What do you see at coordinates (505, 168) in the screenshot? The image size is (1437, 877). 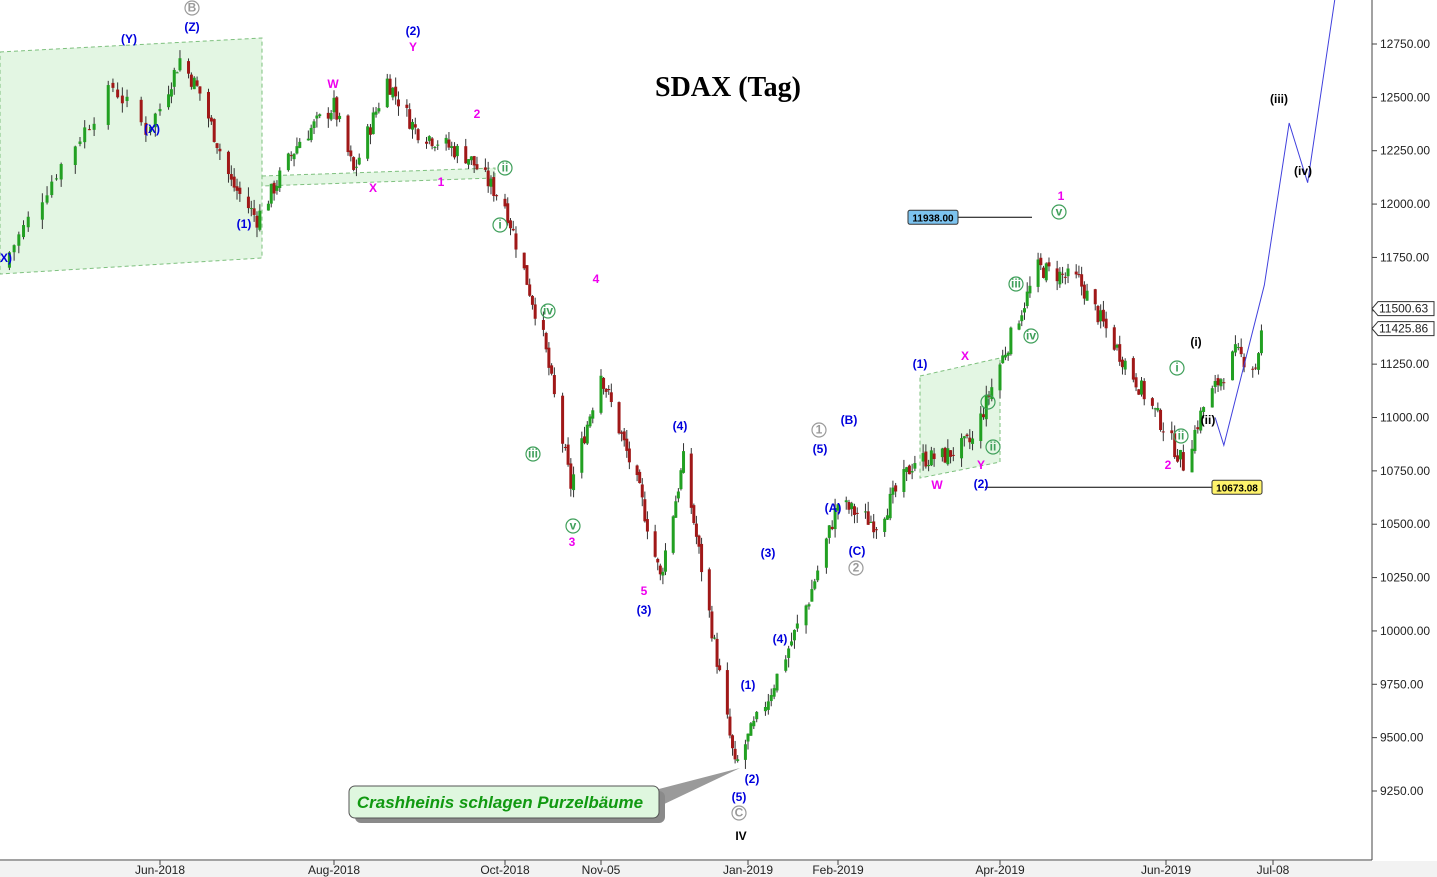 I see `wave-label: ii` at bounding box center [505, 168].